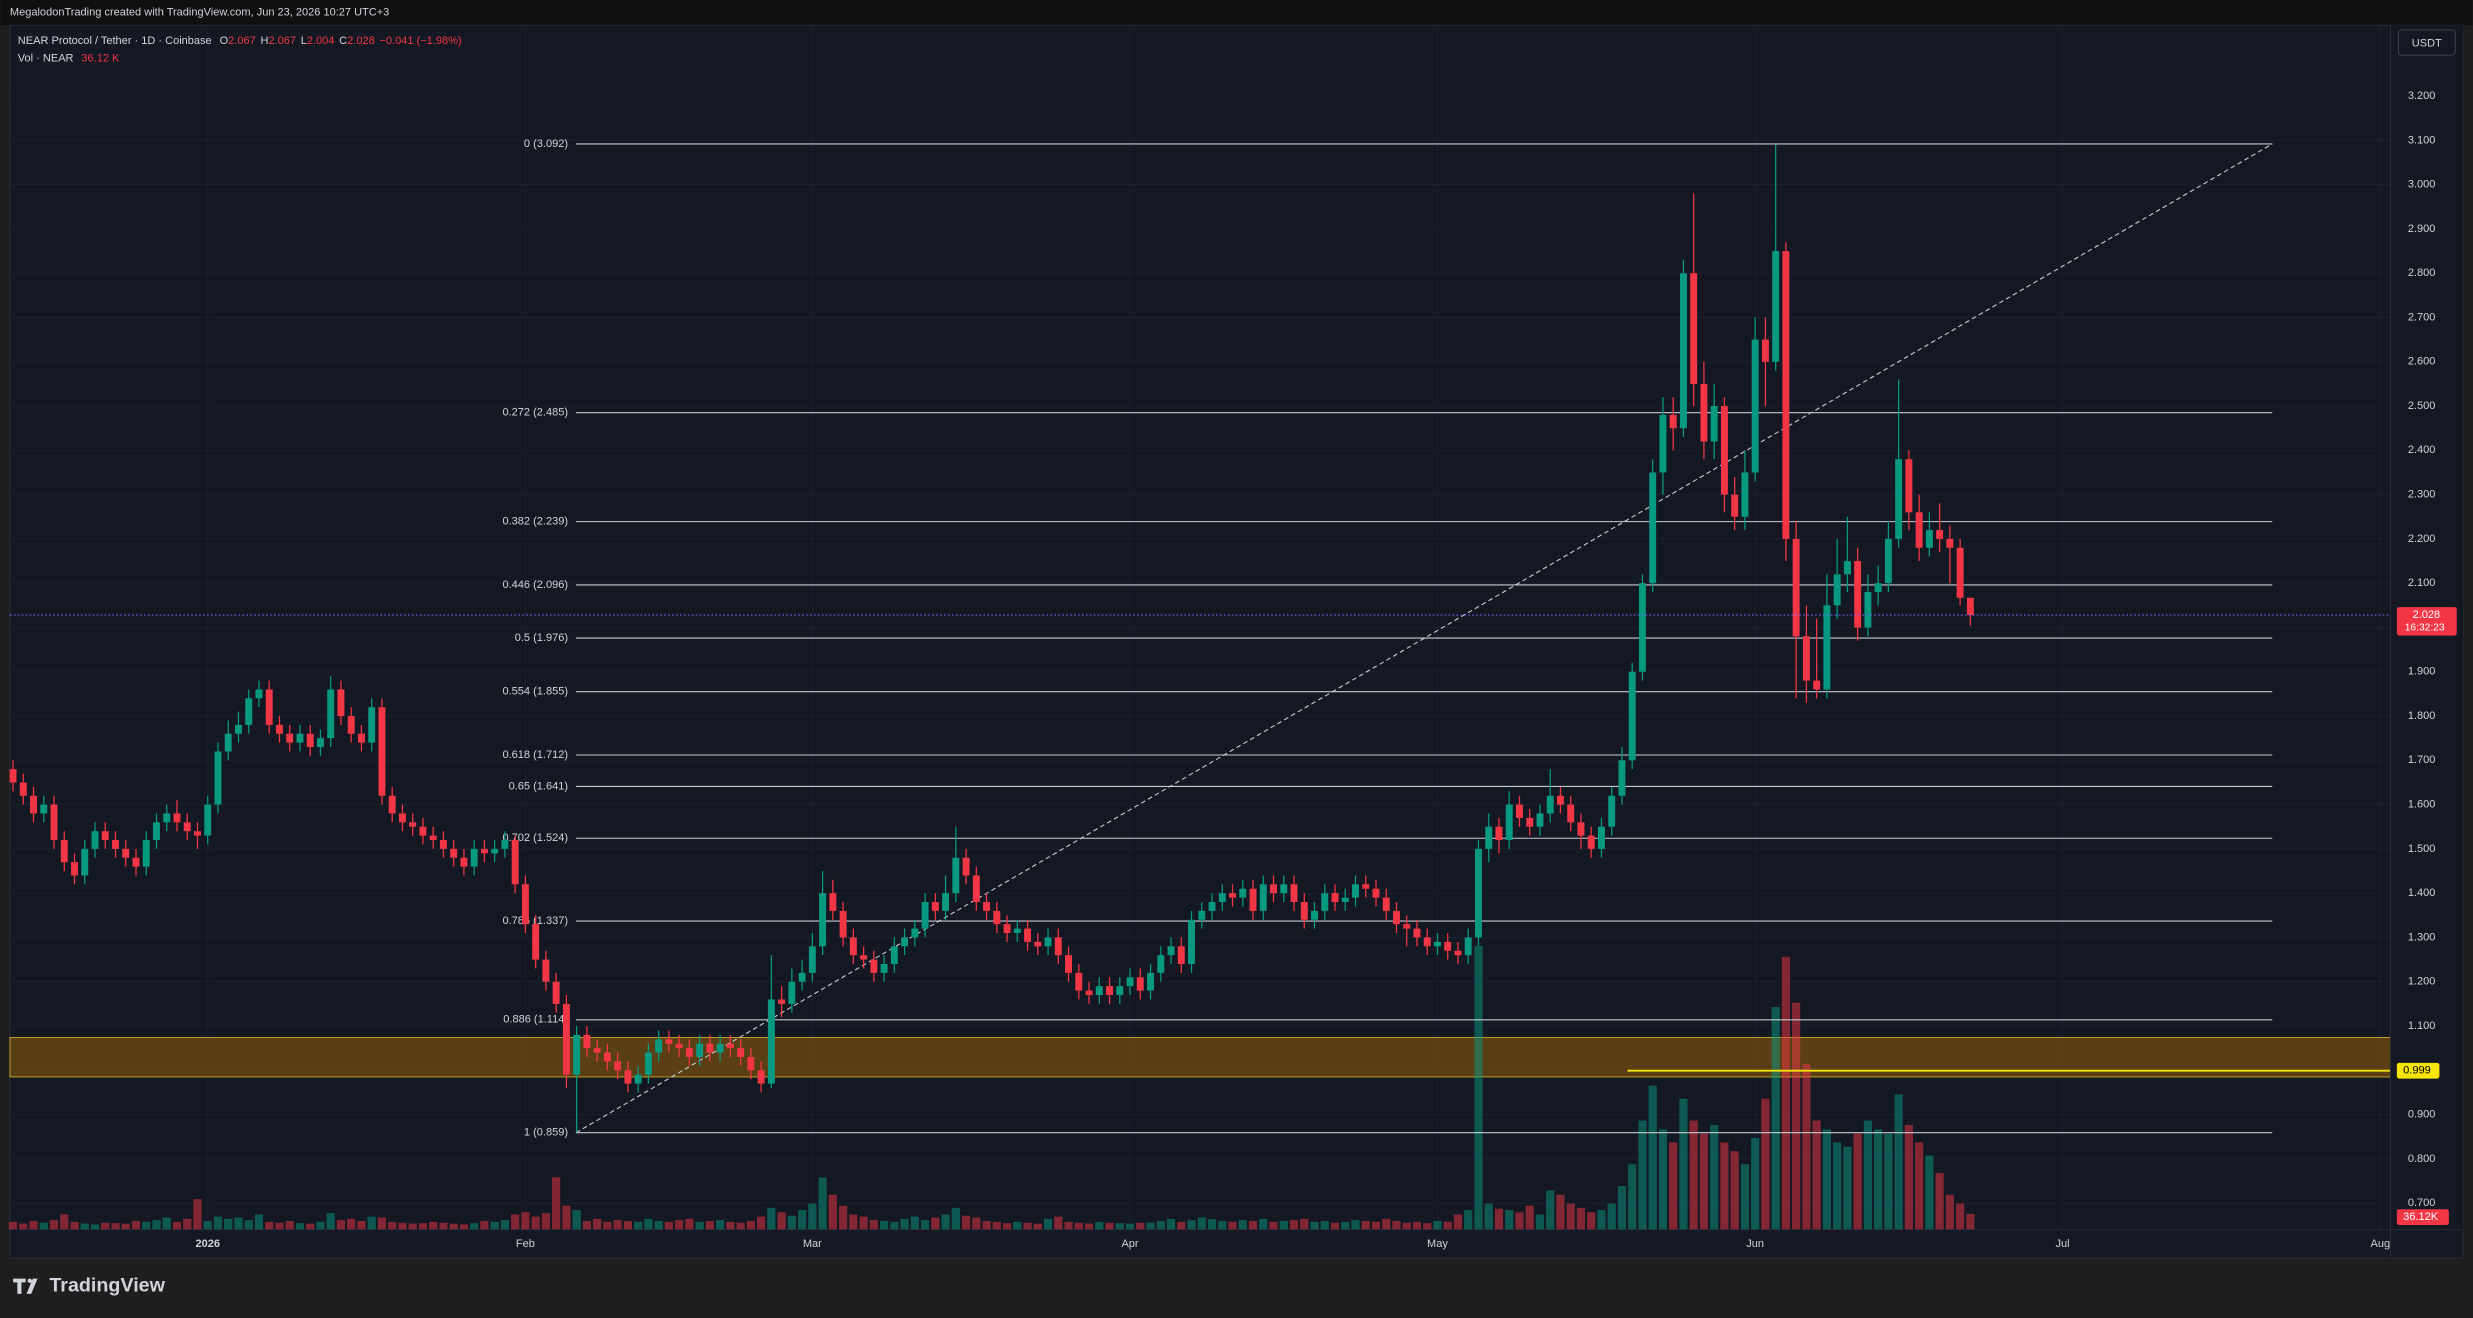 The height and width of the screenshot is (1318, 2473). I want to click on y-tick-label: 2.200, so click(2422, 539).